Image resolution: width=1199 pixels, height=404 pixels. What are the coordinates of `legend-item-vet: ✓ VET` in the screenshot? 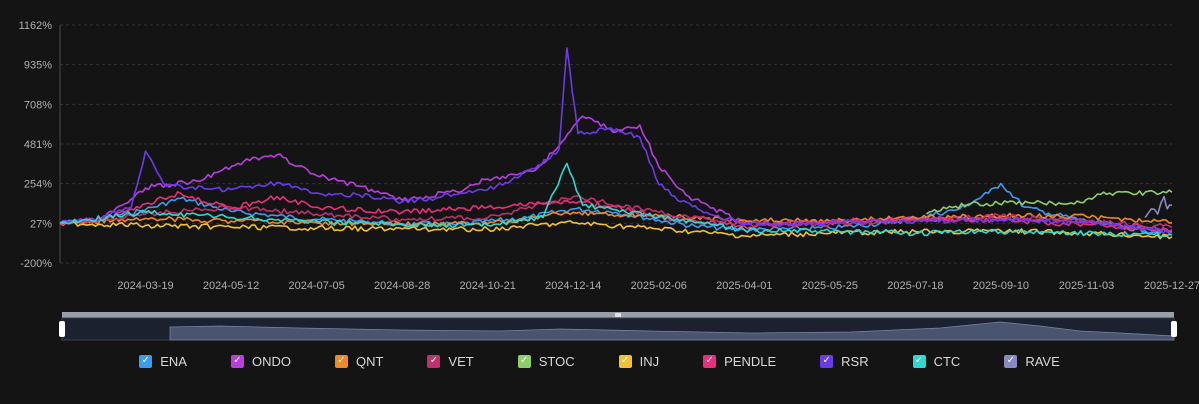 It's located at (450, 361).